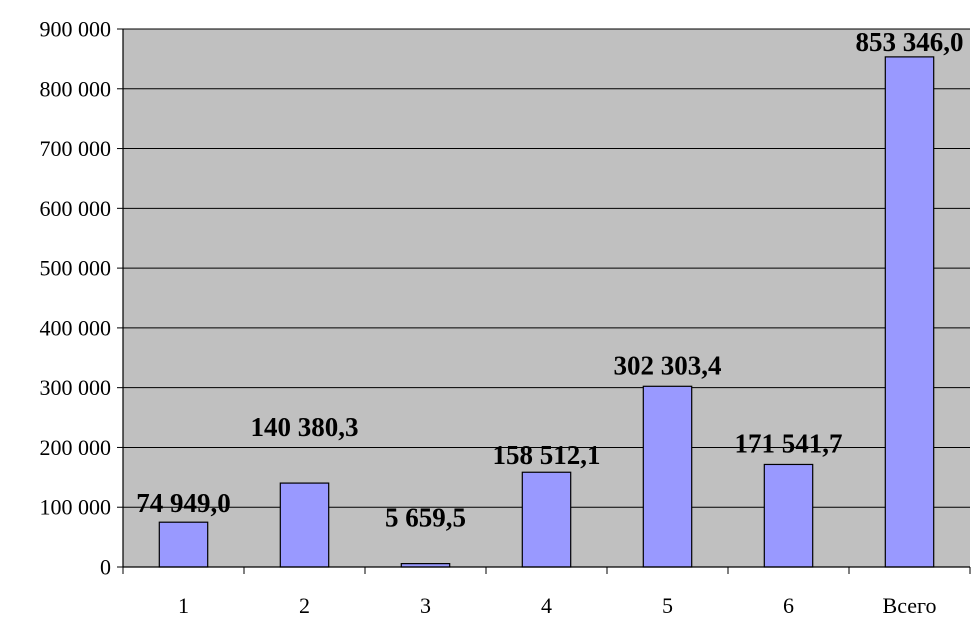  Describe the element at coordinates (76, 208) in the screenshot. I see `y-tick-label: 600 000` at that location.